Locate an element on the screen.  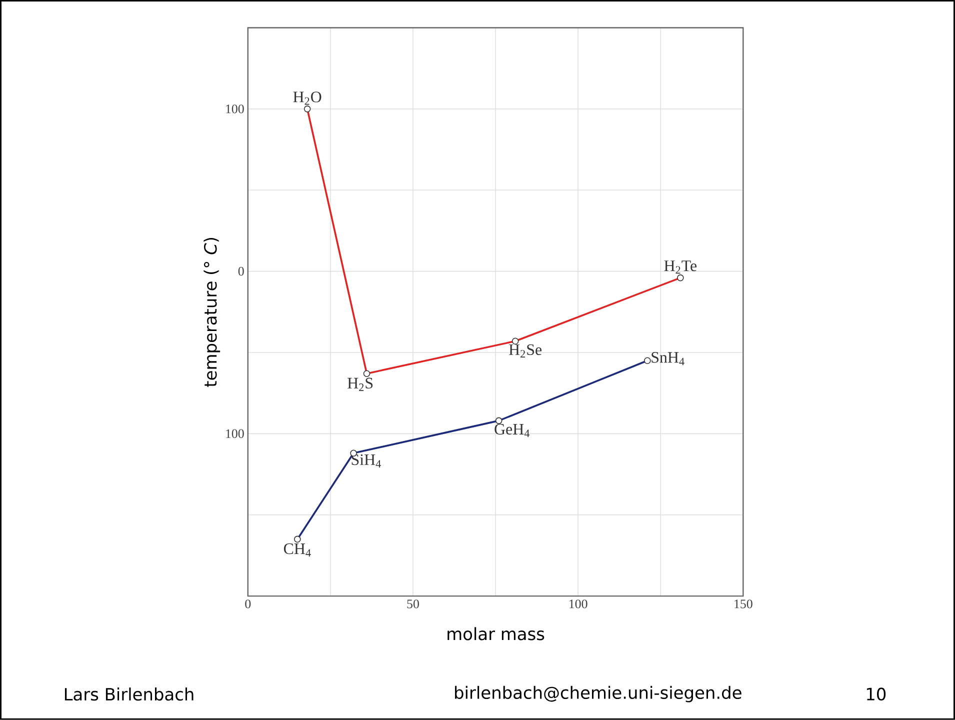
annotation: H$_{2}$O is located at coordinates (307, 98).